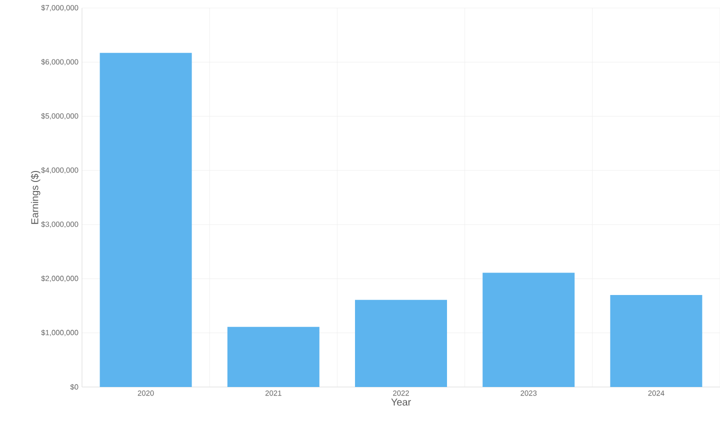 This screenshot has height=431, width=720. Describe the element at coordinates (401, 402) in the screenshot. I see `x-axis-title: Year` at that location.